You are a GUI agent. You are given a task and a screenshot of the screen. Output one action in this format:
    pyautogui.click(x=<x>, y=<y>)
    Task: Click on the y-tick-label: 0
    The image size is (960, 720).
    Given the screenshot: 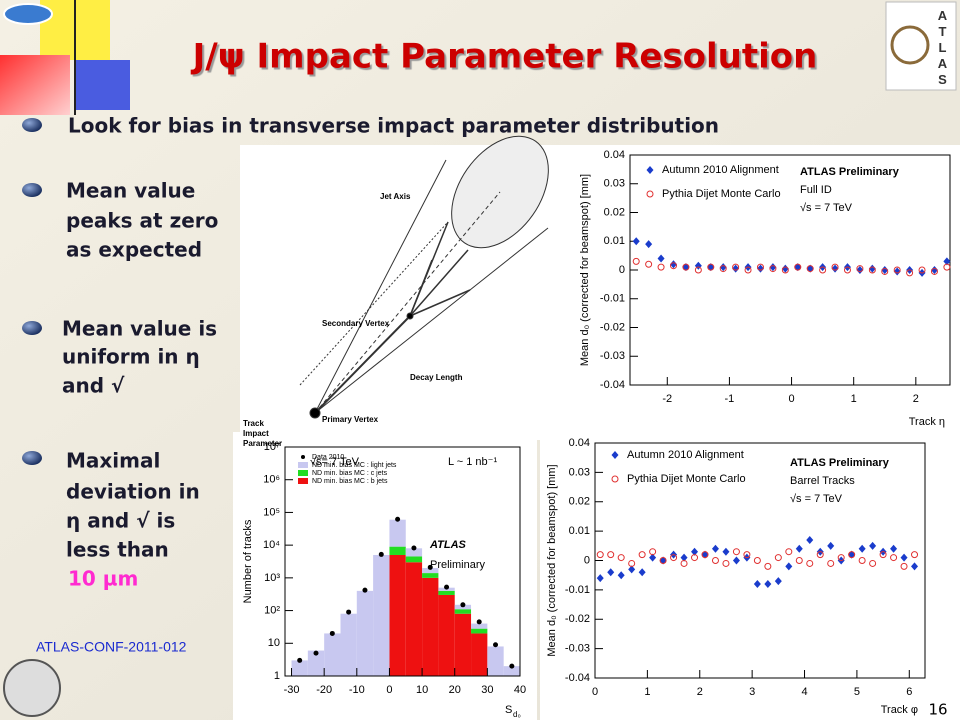 What is the action you would take?
    pyautogui.click(x=587, y=560)
    